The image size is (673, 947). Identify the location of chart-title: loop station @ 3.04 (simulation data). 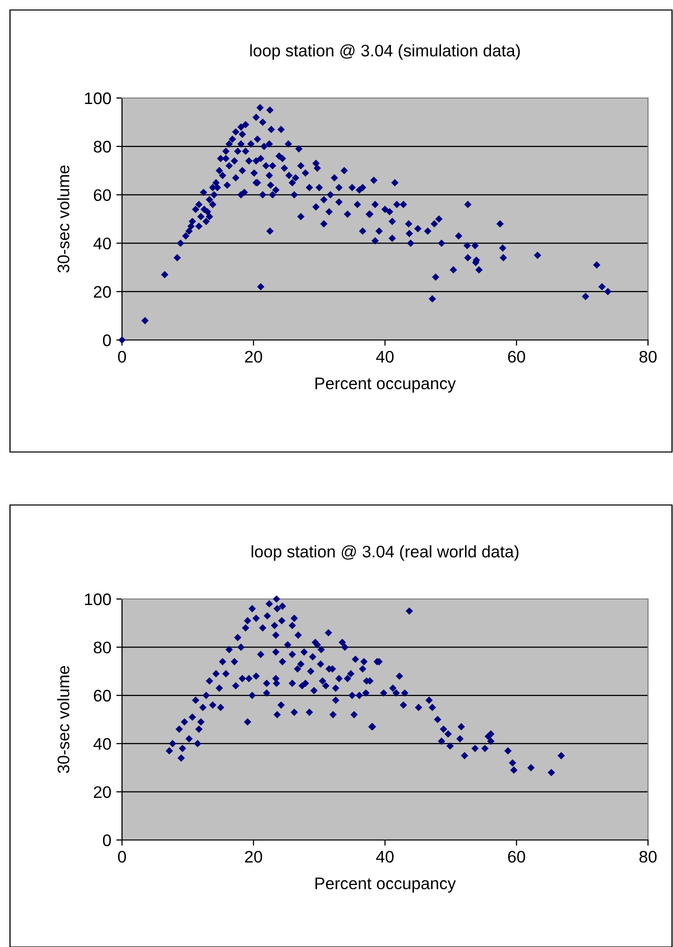
(385, 52).